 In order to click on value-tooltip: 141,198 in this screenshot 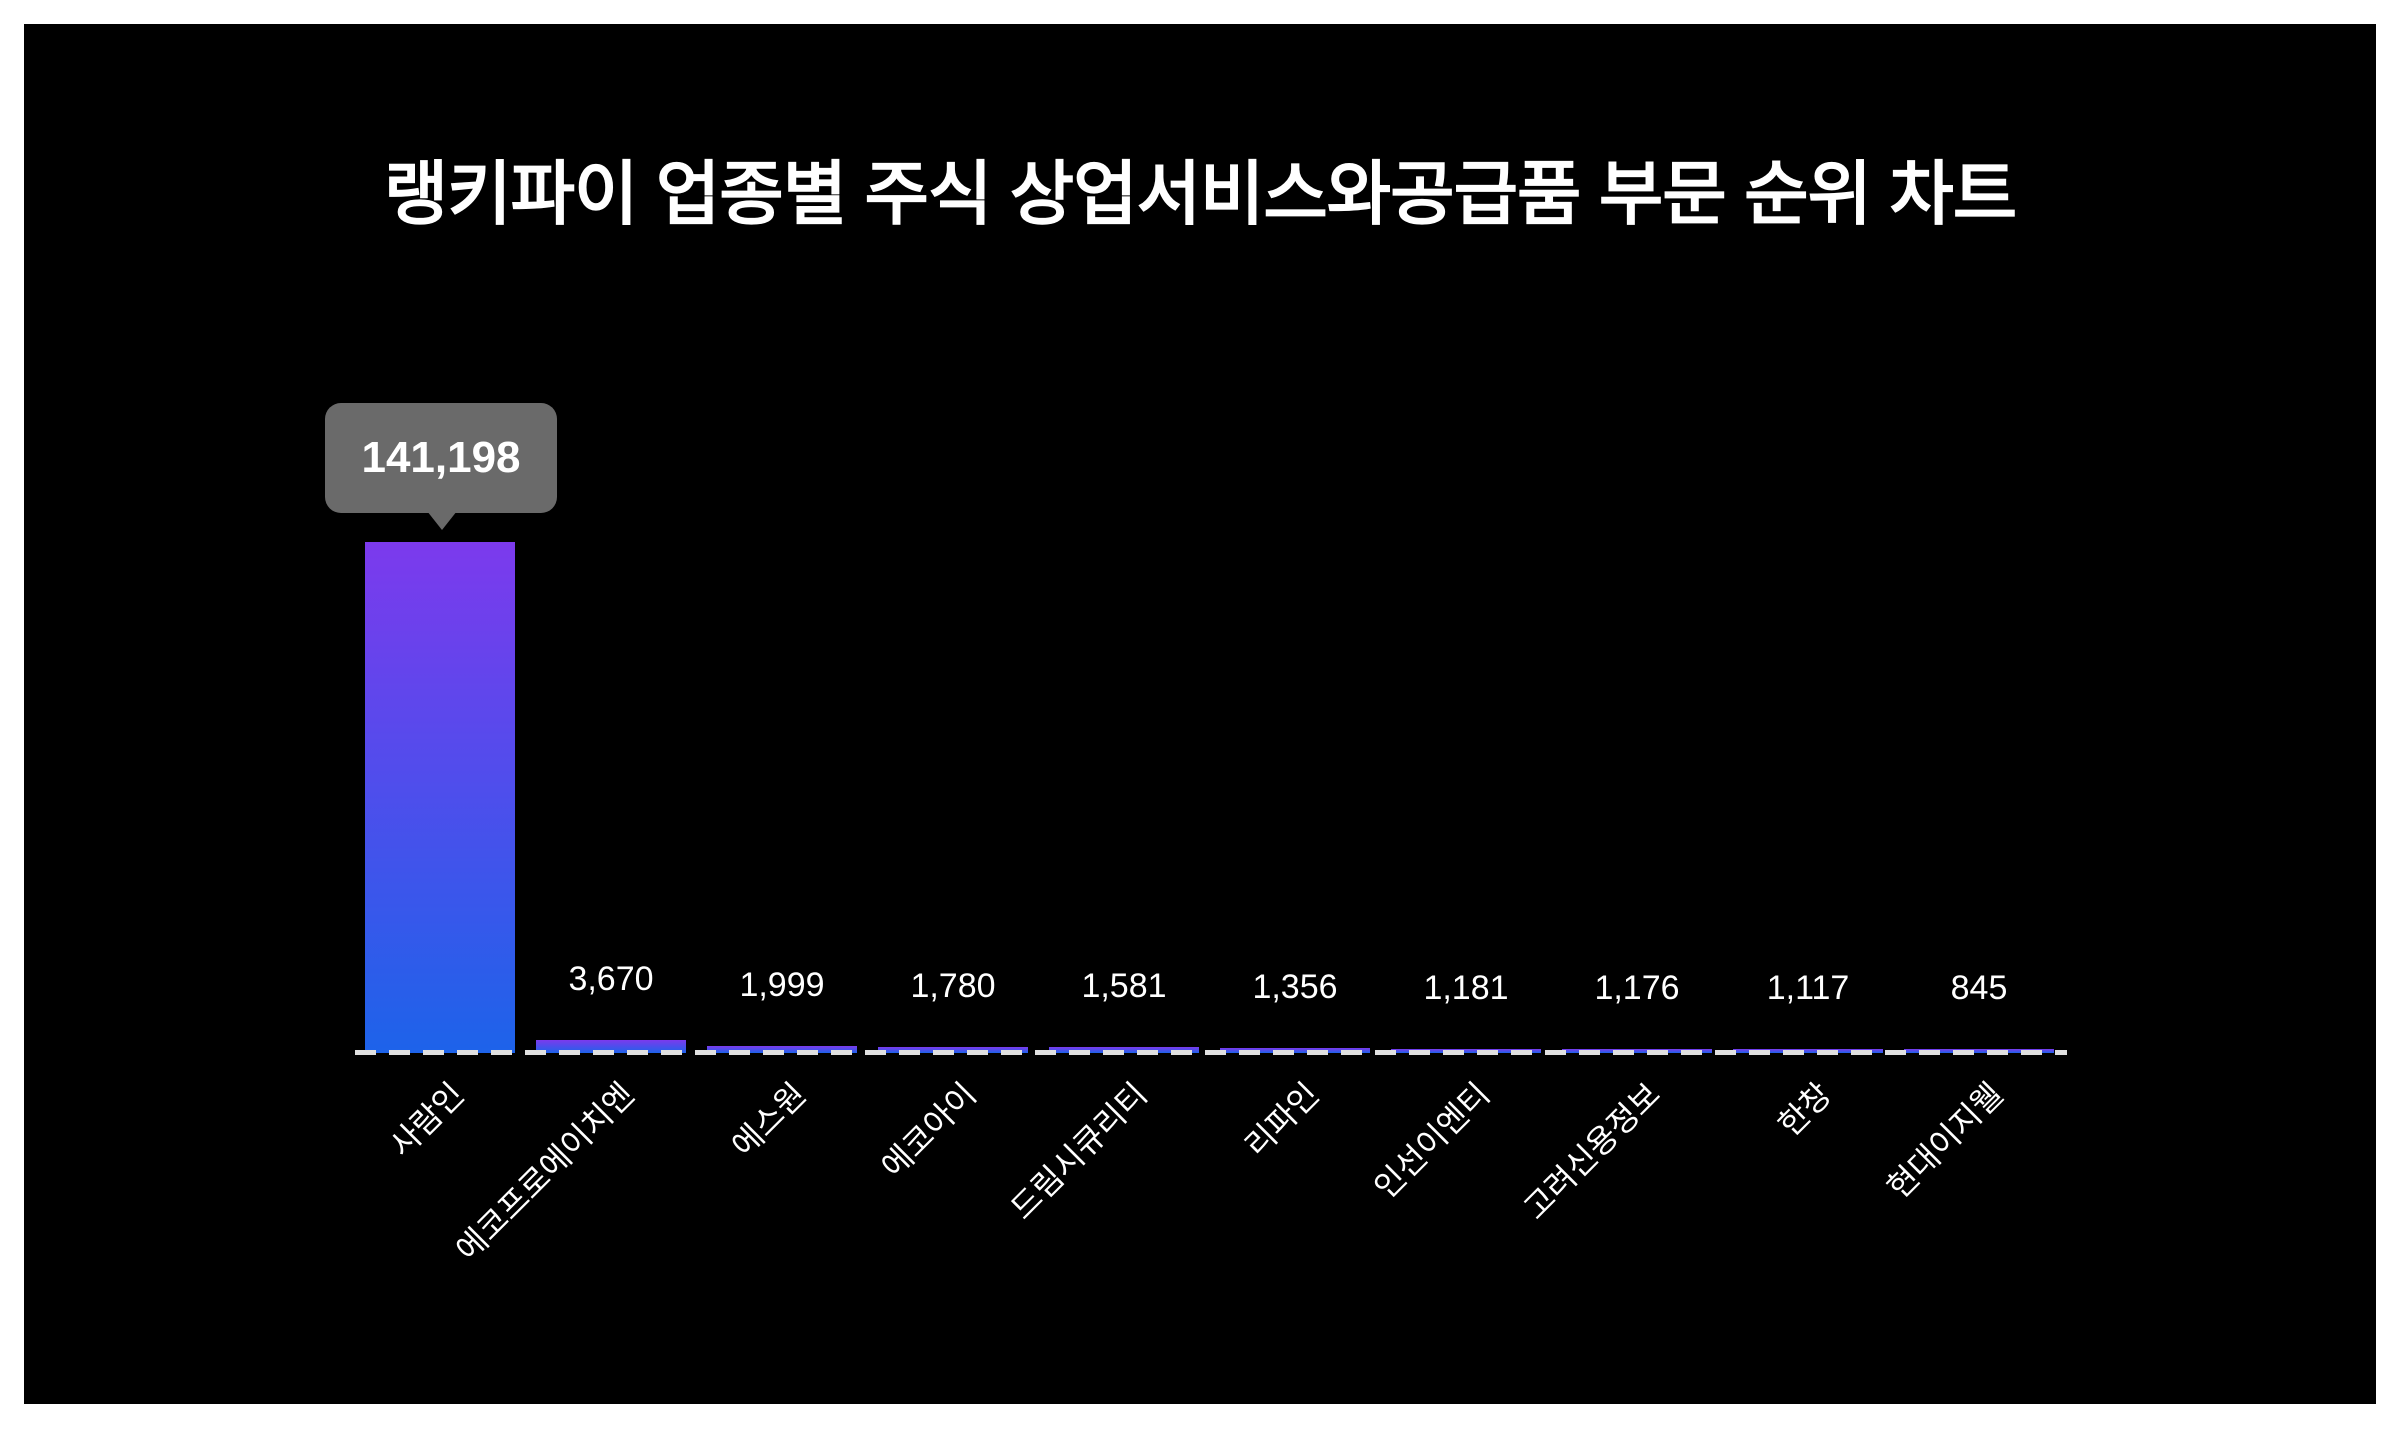, I will do `click(441, 458)`.